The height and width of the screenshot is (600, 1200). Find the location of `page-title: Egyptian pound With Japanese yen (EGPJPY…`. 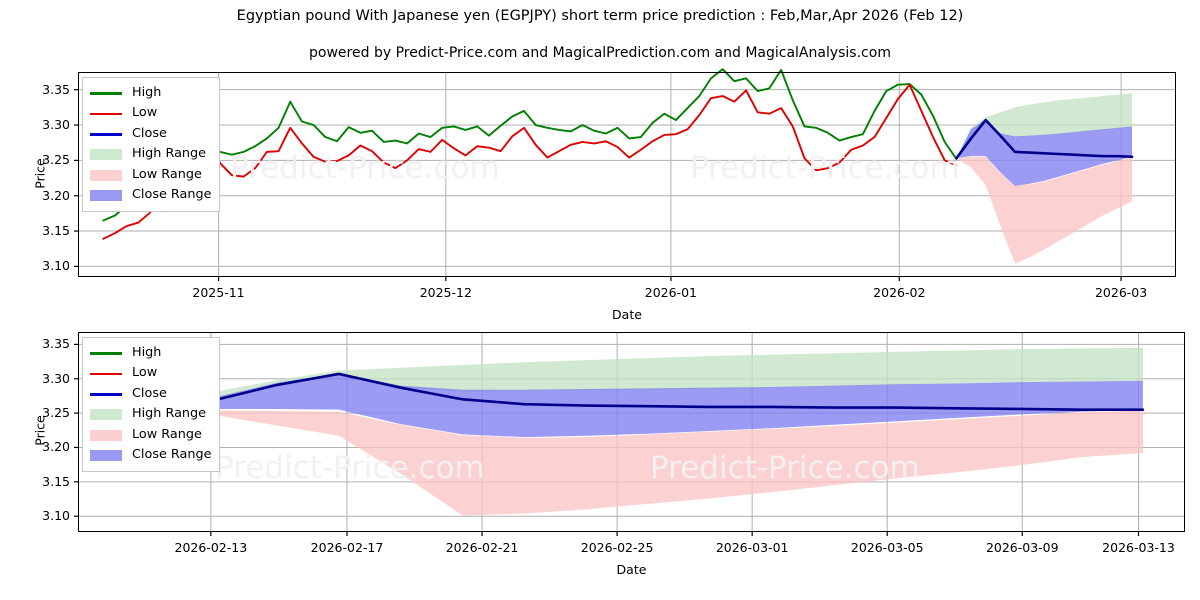

page-title: Egyptian pound With Japanese yen (EGPJPY… is located at coordinates (600, 16).